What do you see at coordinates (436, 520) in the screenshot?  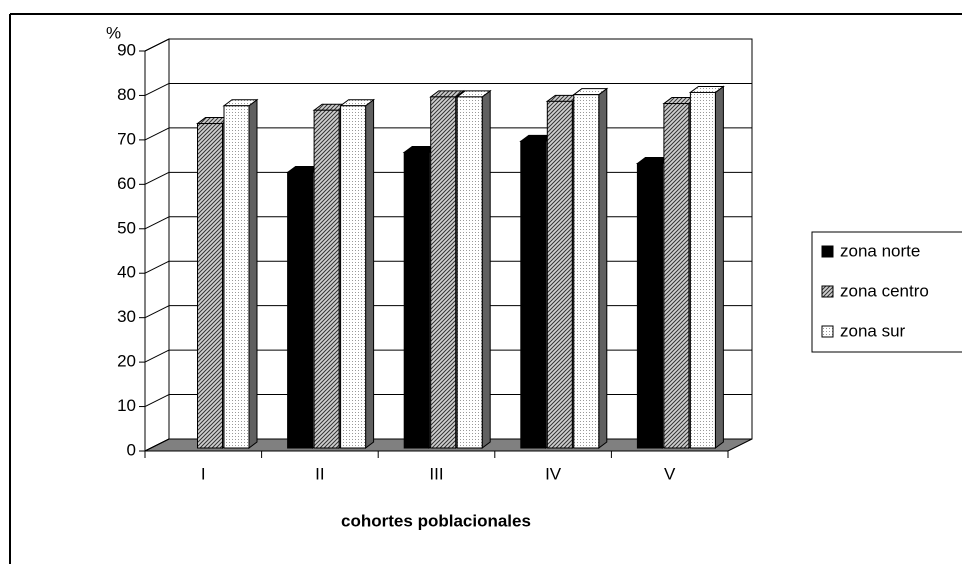 I see `x-axis-label: cohortes poblacionales` at bounding box center [436, 520].